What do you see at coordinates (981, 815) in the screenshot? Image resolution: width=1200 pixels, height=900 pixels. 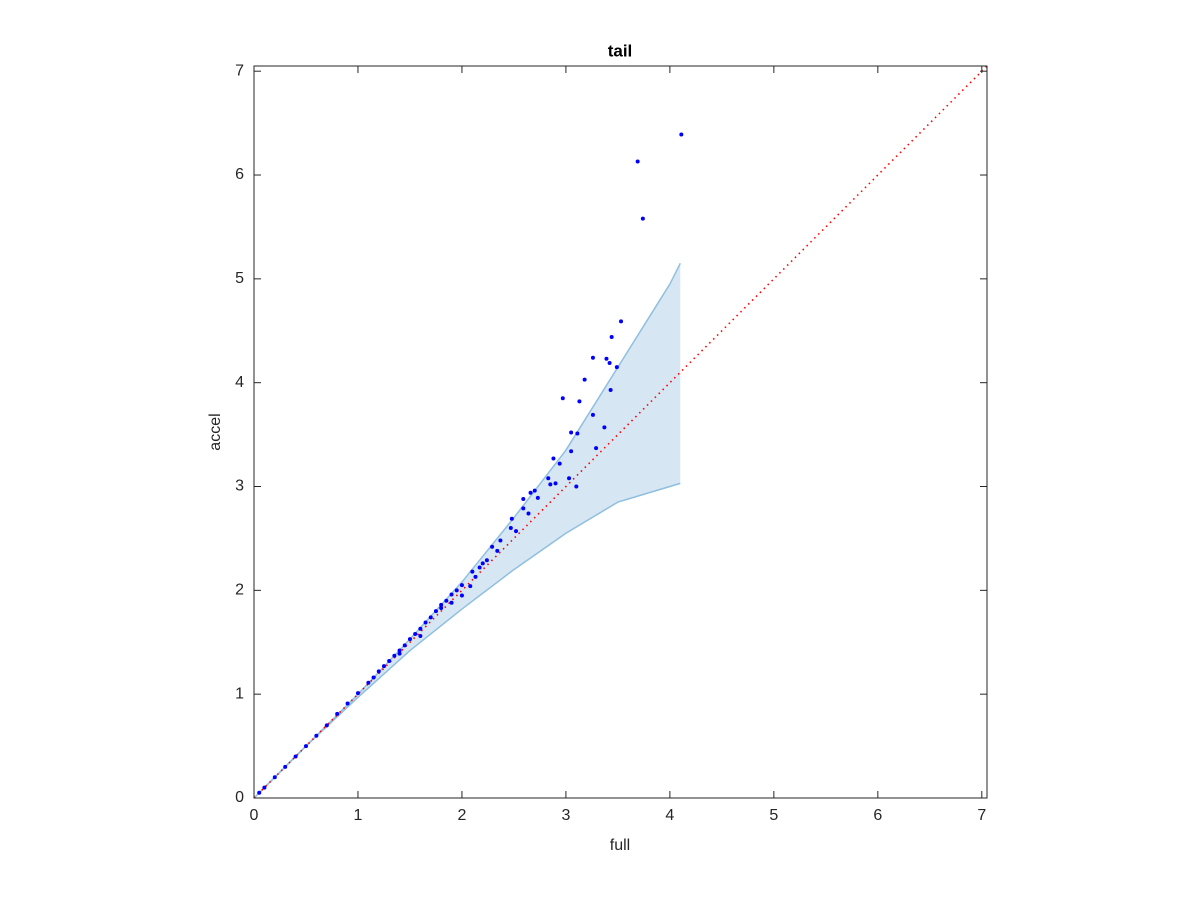 I see `x-tick-label: 7` at bounding box center [981, 815].